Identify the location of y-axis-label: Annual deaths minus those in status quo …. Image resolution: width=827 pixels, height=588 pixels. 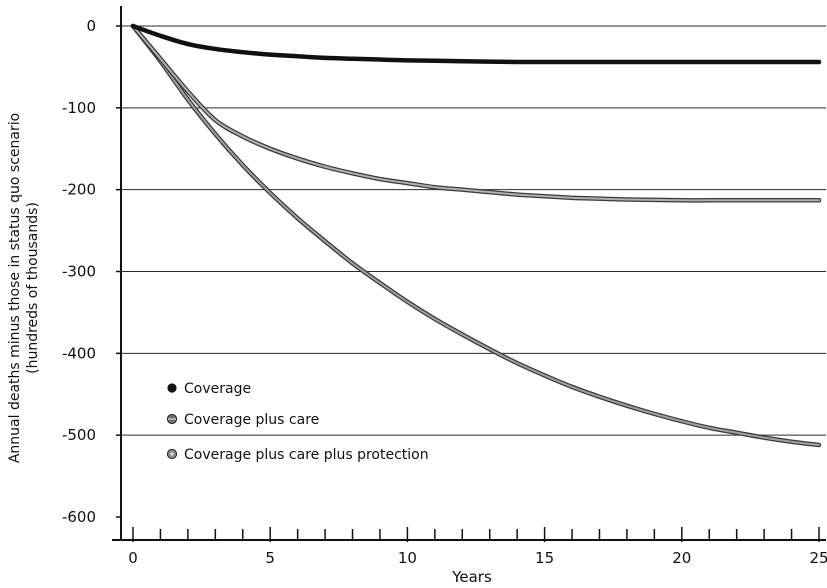
(15, 288).